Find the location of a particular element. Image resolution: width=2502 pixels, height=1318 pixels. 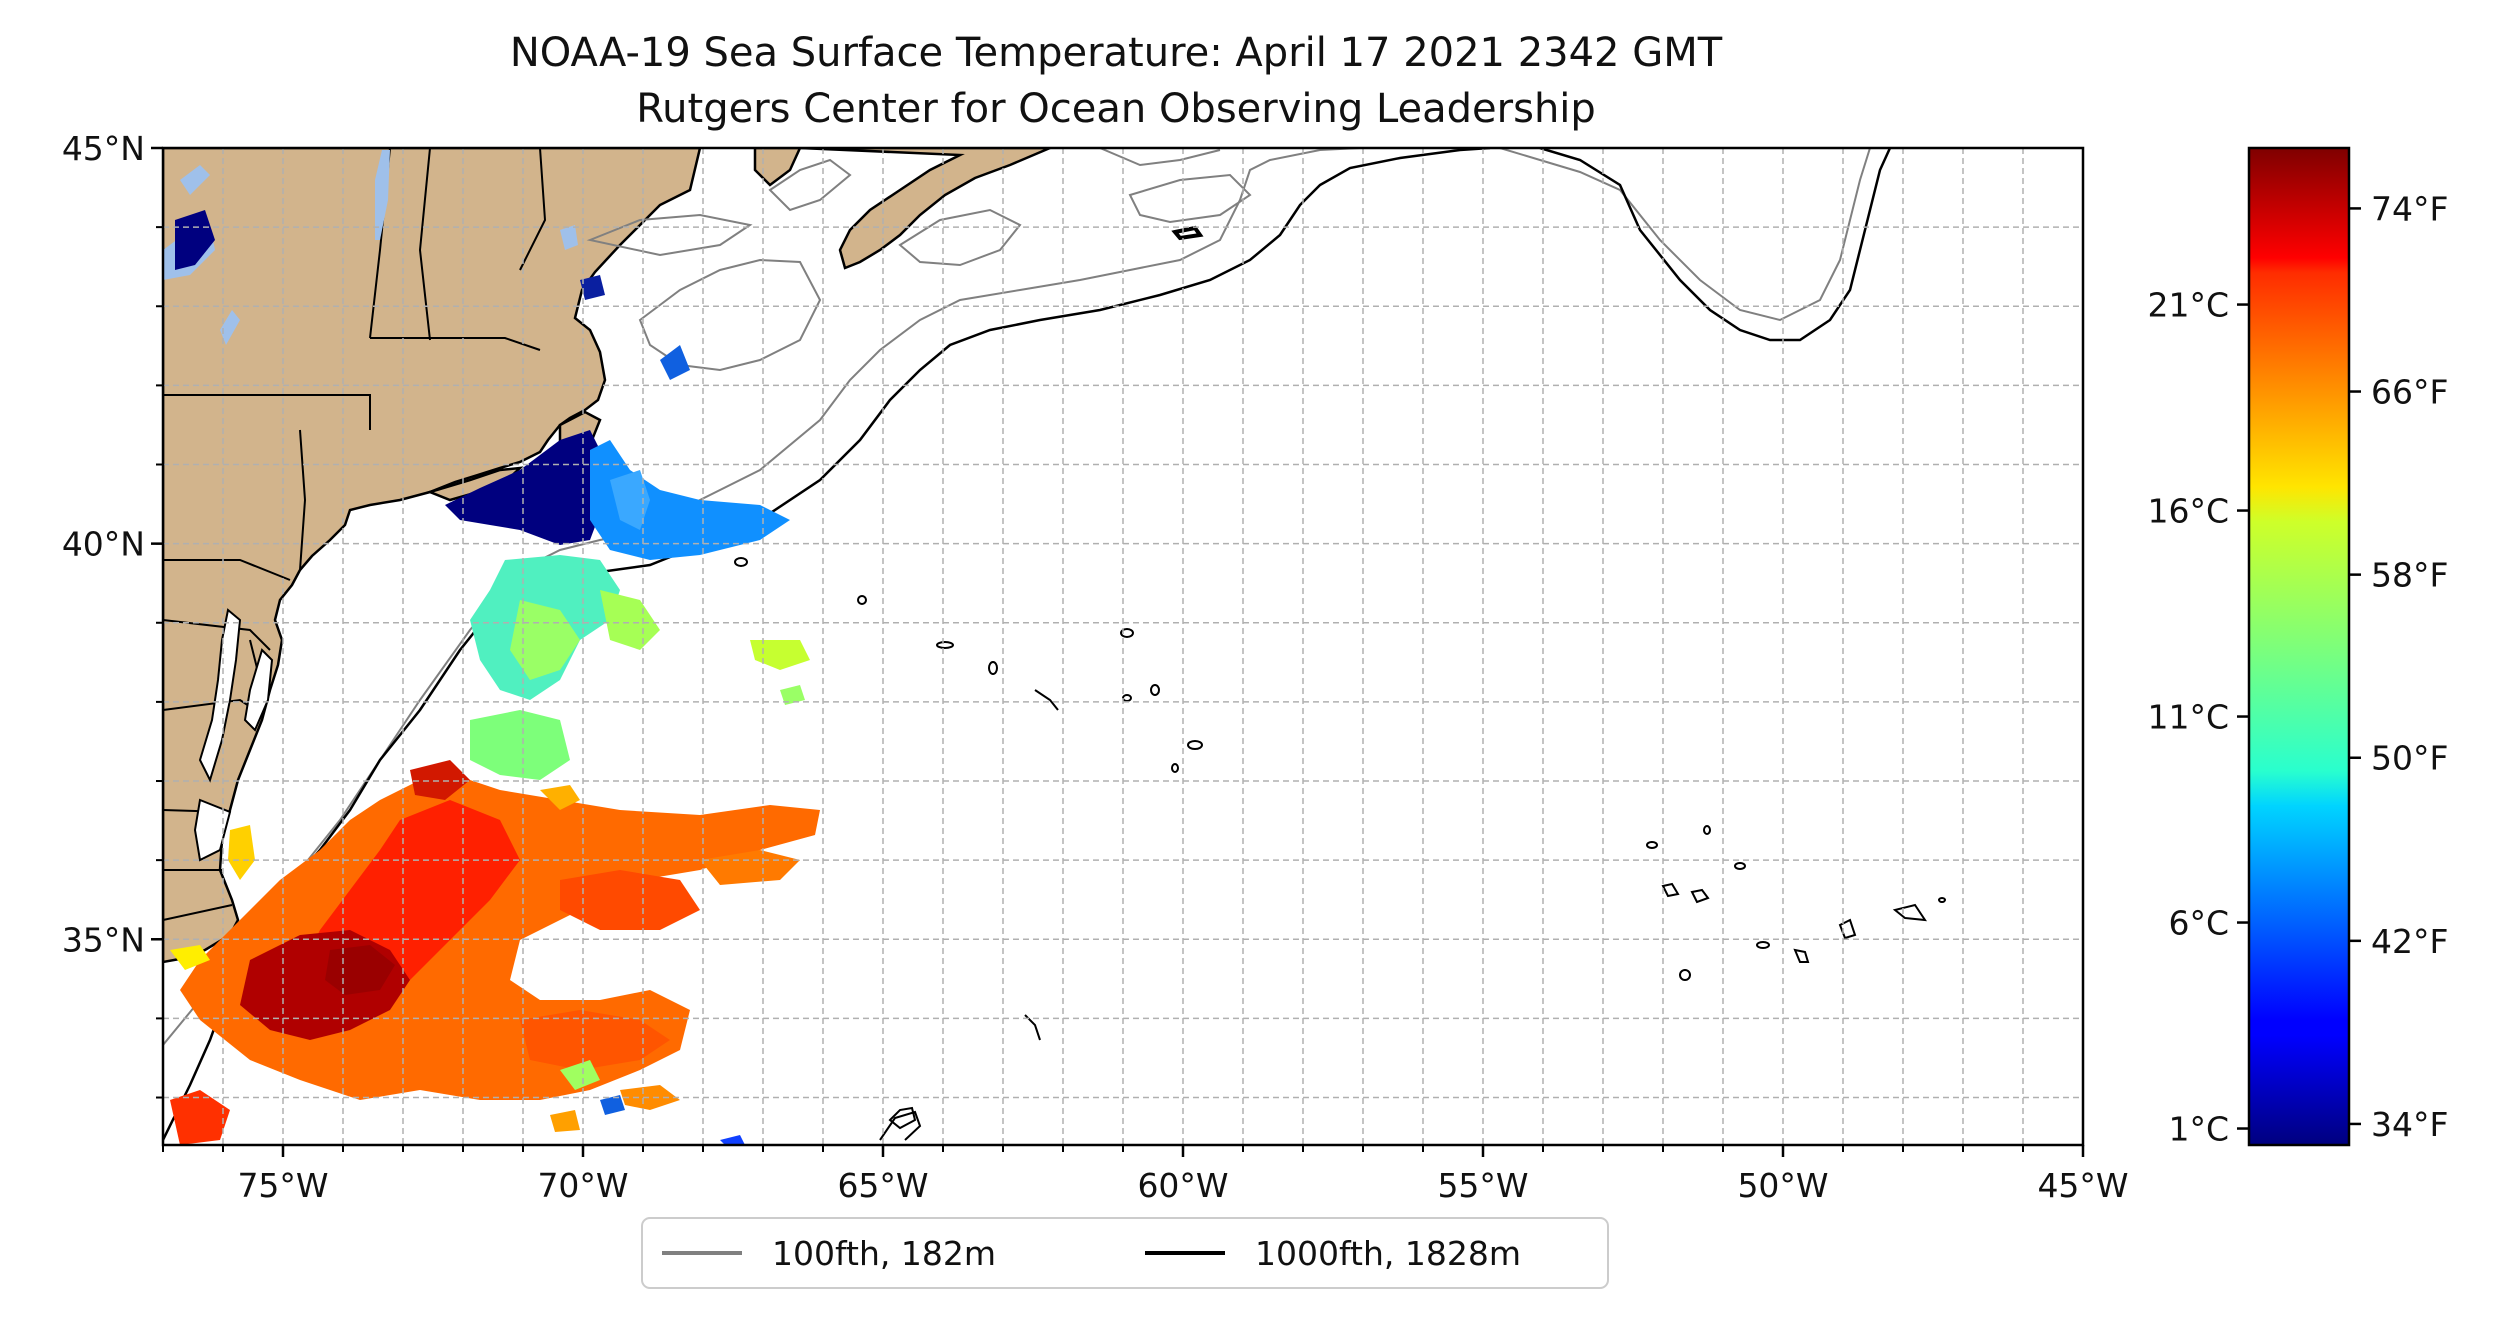

y-tick-label: 35°N is located at coordinates (103, 939).